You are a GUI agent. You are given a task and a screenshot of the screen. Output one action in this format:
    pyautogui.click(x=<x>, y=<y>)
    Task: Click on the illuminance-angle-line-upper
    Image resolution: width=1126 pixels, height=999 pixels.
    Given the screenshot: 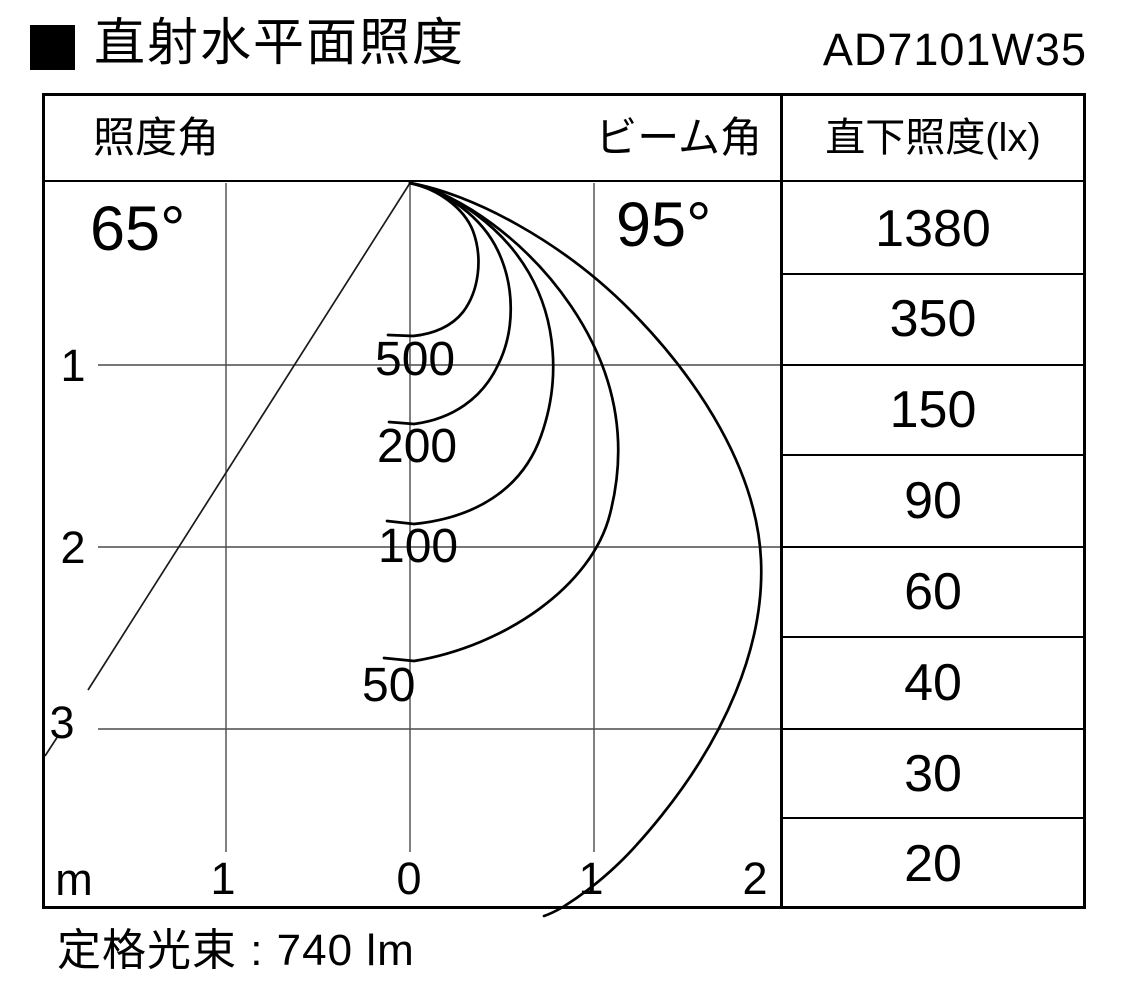 What is the action you would take?
    pyautogui.click(x=249, y=436)
    